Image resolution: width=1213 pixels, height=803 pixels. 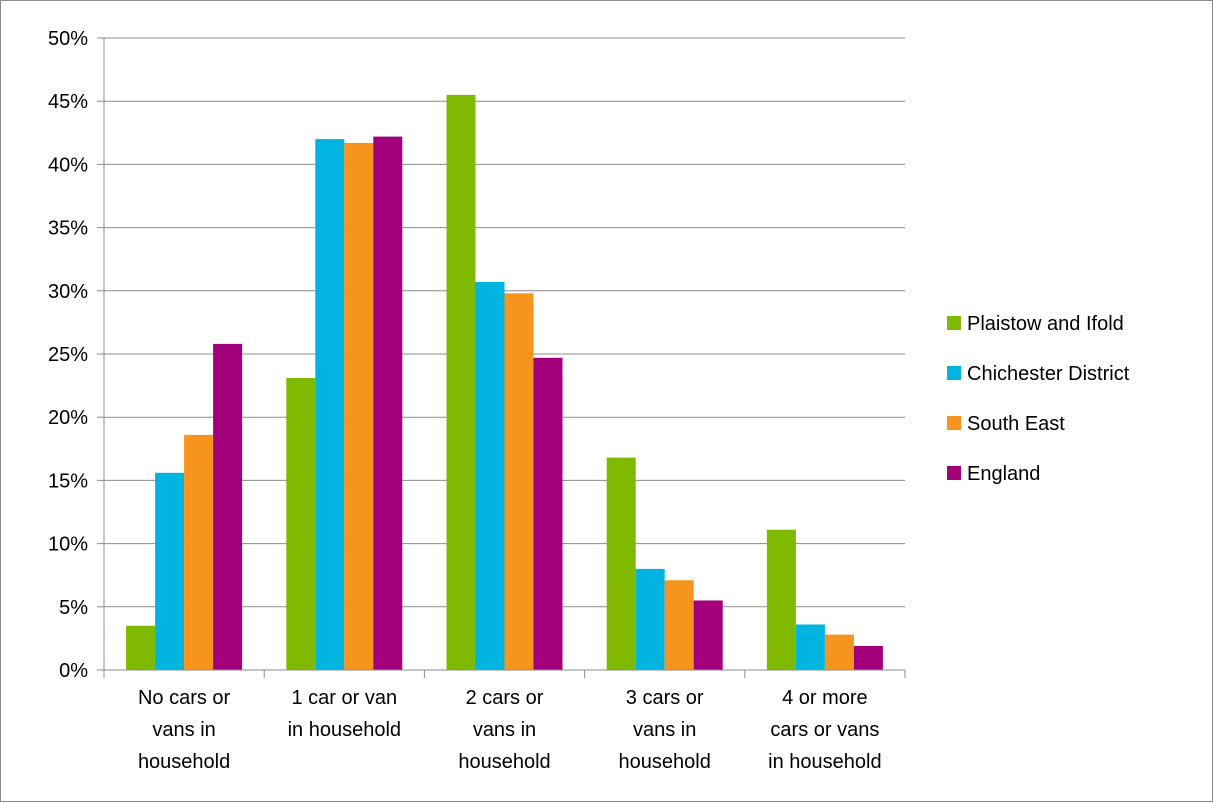 What do you see at coordinates (68, 355) in the screenshot?
I see `y-tick-label: 25%` at bounding box center [68, 355].